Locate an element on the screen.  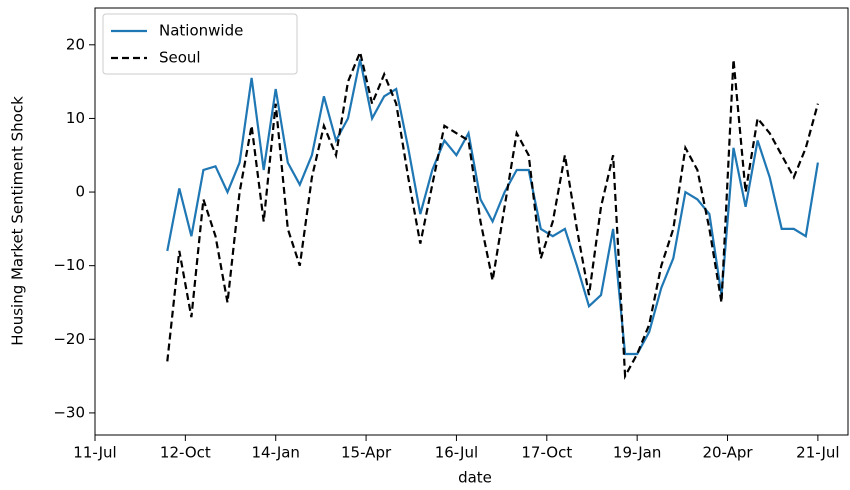
legend-box is located at coordinates (200, 44).